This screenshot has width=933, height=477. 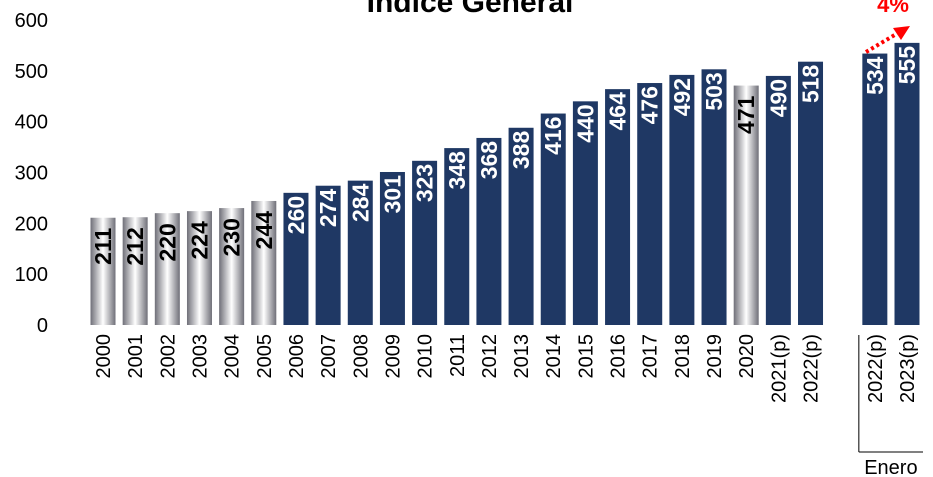 What do you see at coordinates (747, 356) in the screenshot?
I see `x-tick-label: 2020` at bounding box center [747, 356].